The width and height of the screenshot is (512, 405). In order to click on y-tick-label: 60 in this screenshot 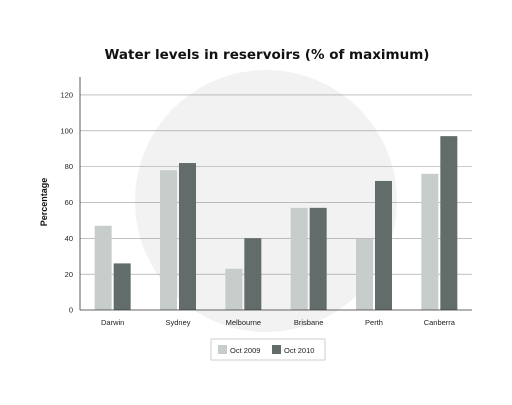, I will do `click(69, 202)`.